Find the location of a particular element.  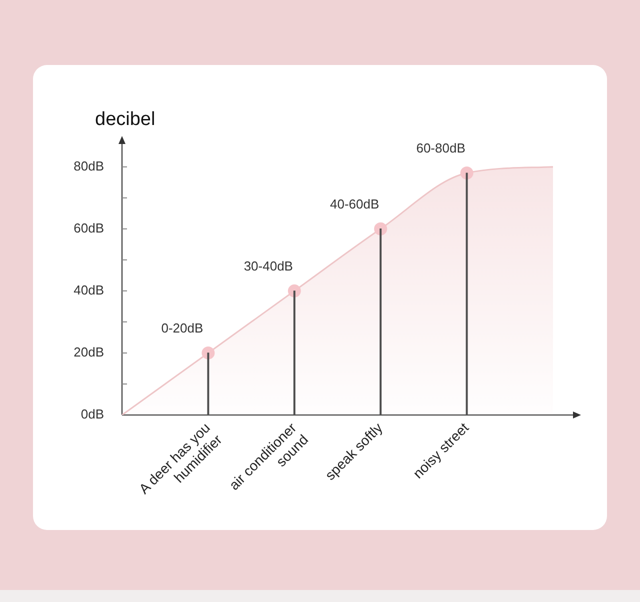

data-label: 60-80dB is located at coordinates (441, 148).